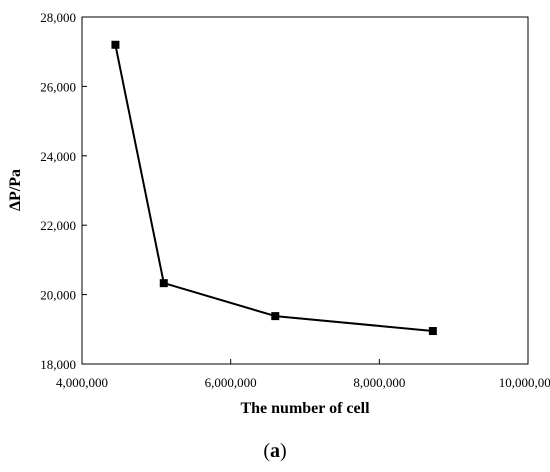 Image resolution: width=550 pixels, height=472 pixels. Describe the element at coordinates (231, 382) in the screenshot. I see `x-tick-label: 6,000,000` at that location.